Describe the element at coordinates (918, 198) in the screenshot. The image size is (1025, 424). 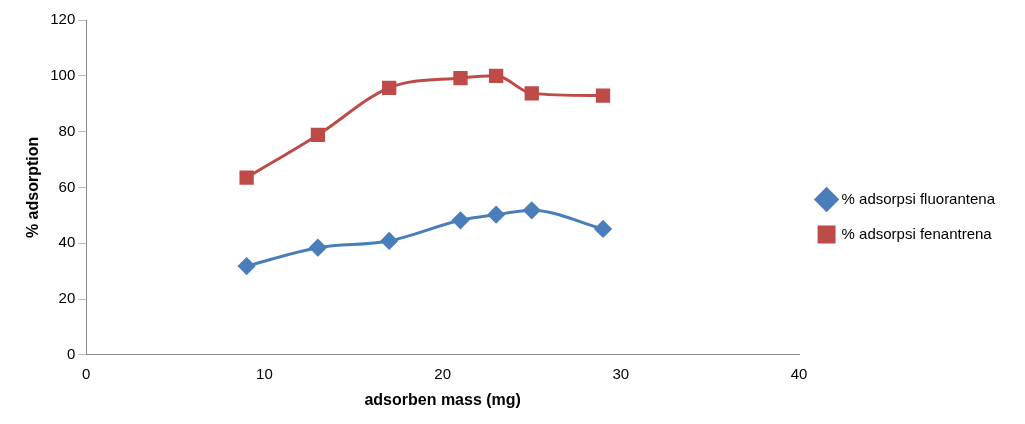
I see `legend-label: % adsorpsi fluorantena` at that location.